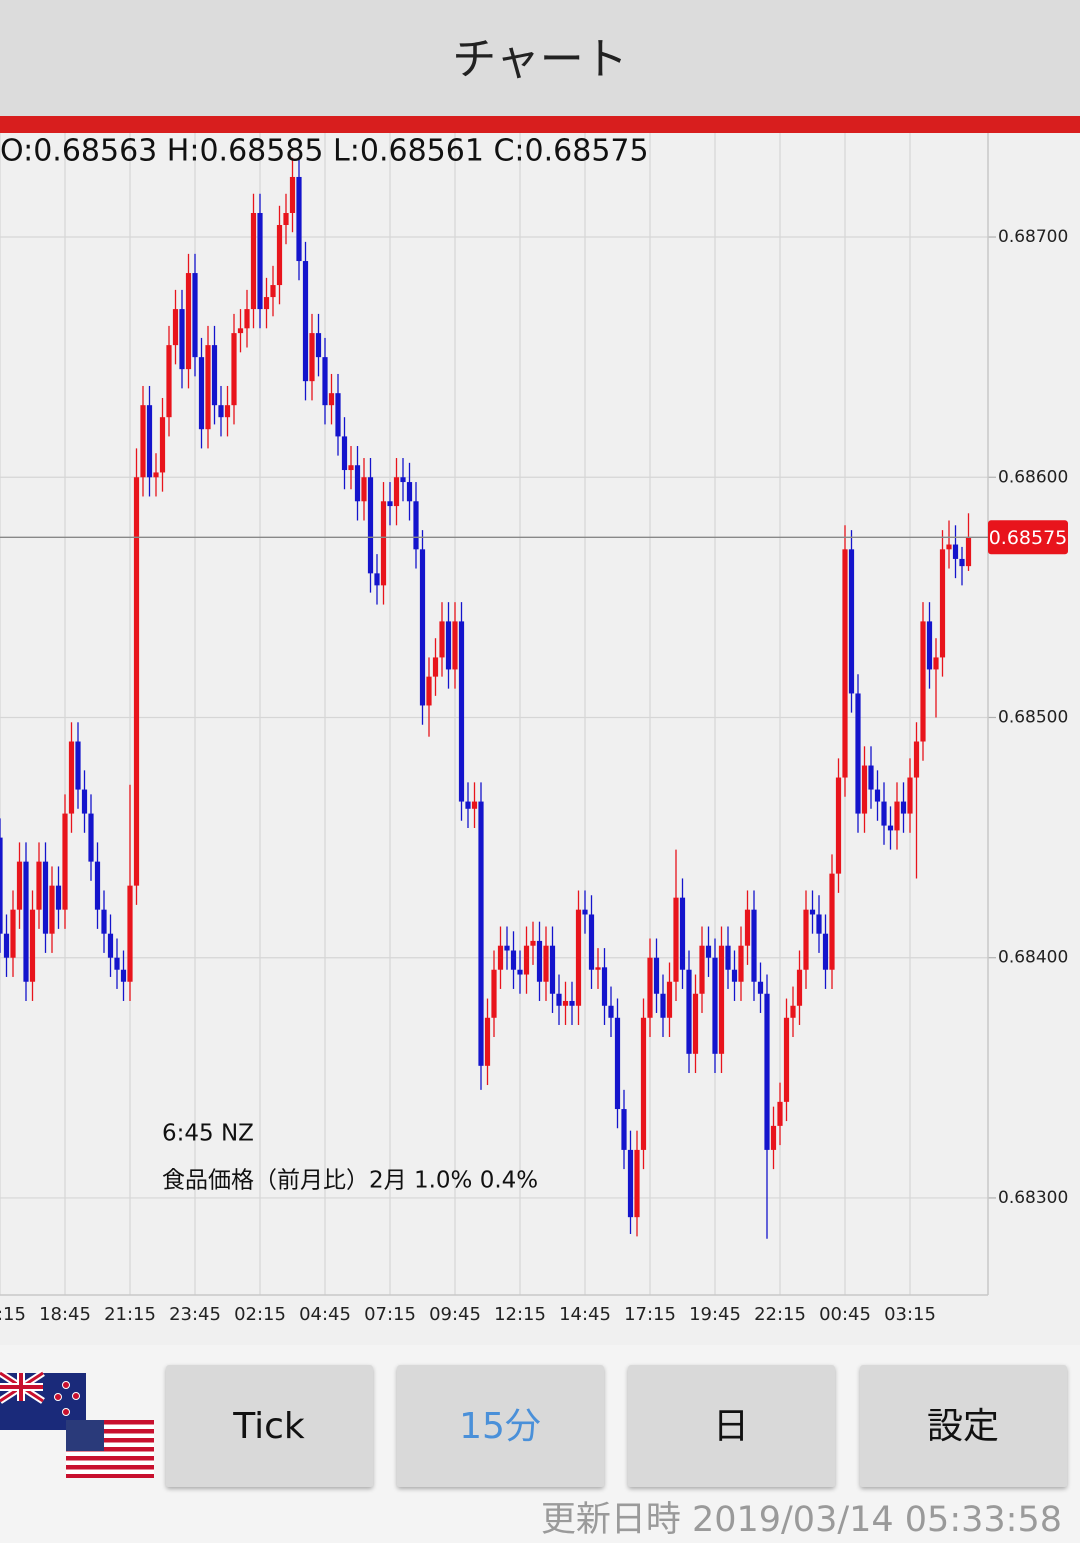 The image size is (1080, 1543). Describe the element at coordinates (260, 1314) in the screenshot. I see `x-tick-label: 02:15` at that location.